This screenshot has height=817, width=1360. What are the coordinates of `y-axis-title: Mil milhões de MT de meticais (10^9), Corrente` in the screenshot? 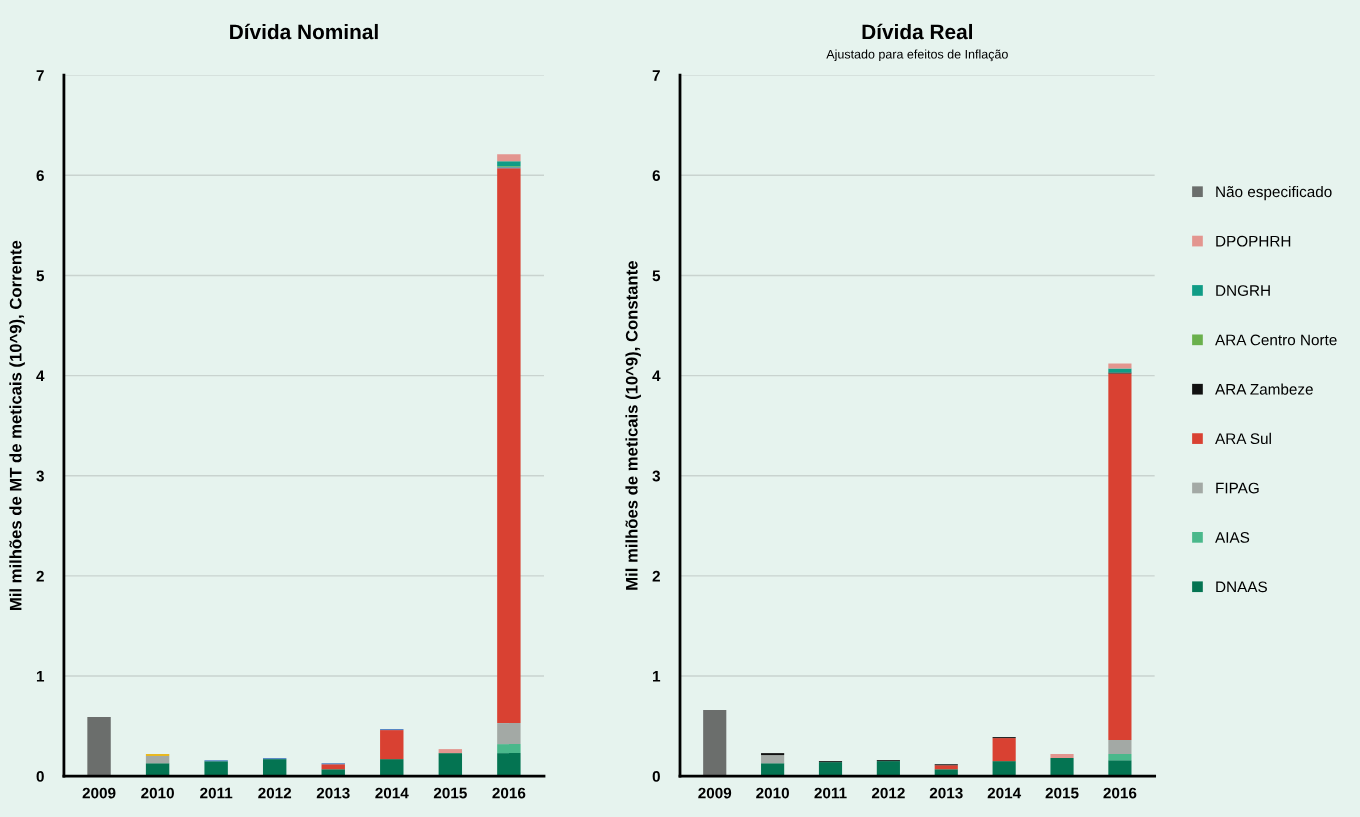 It's located at (17, 425).